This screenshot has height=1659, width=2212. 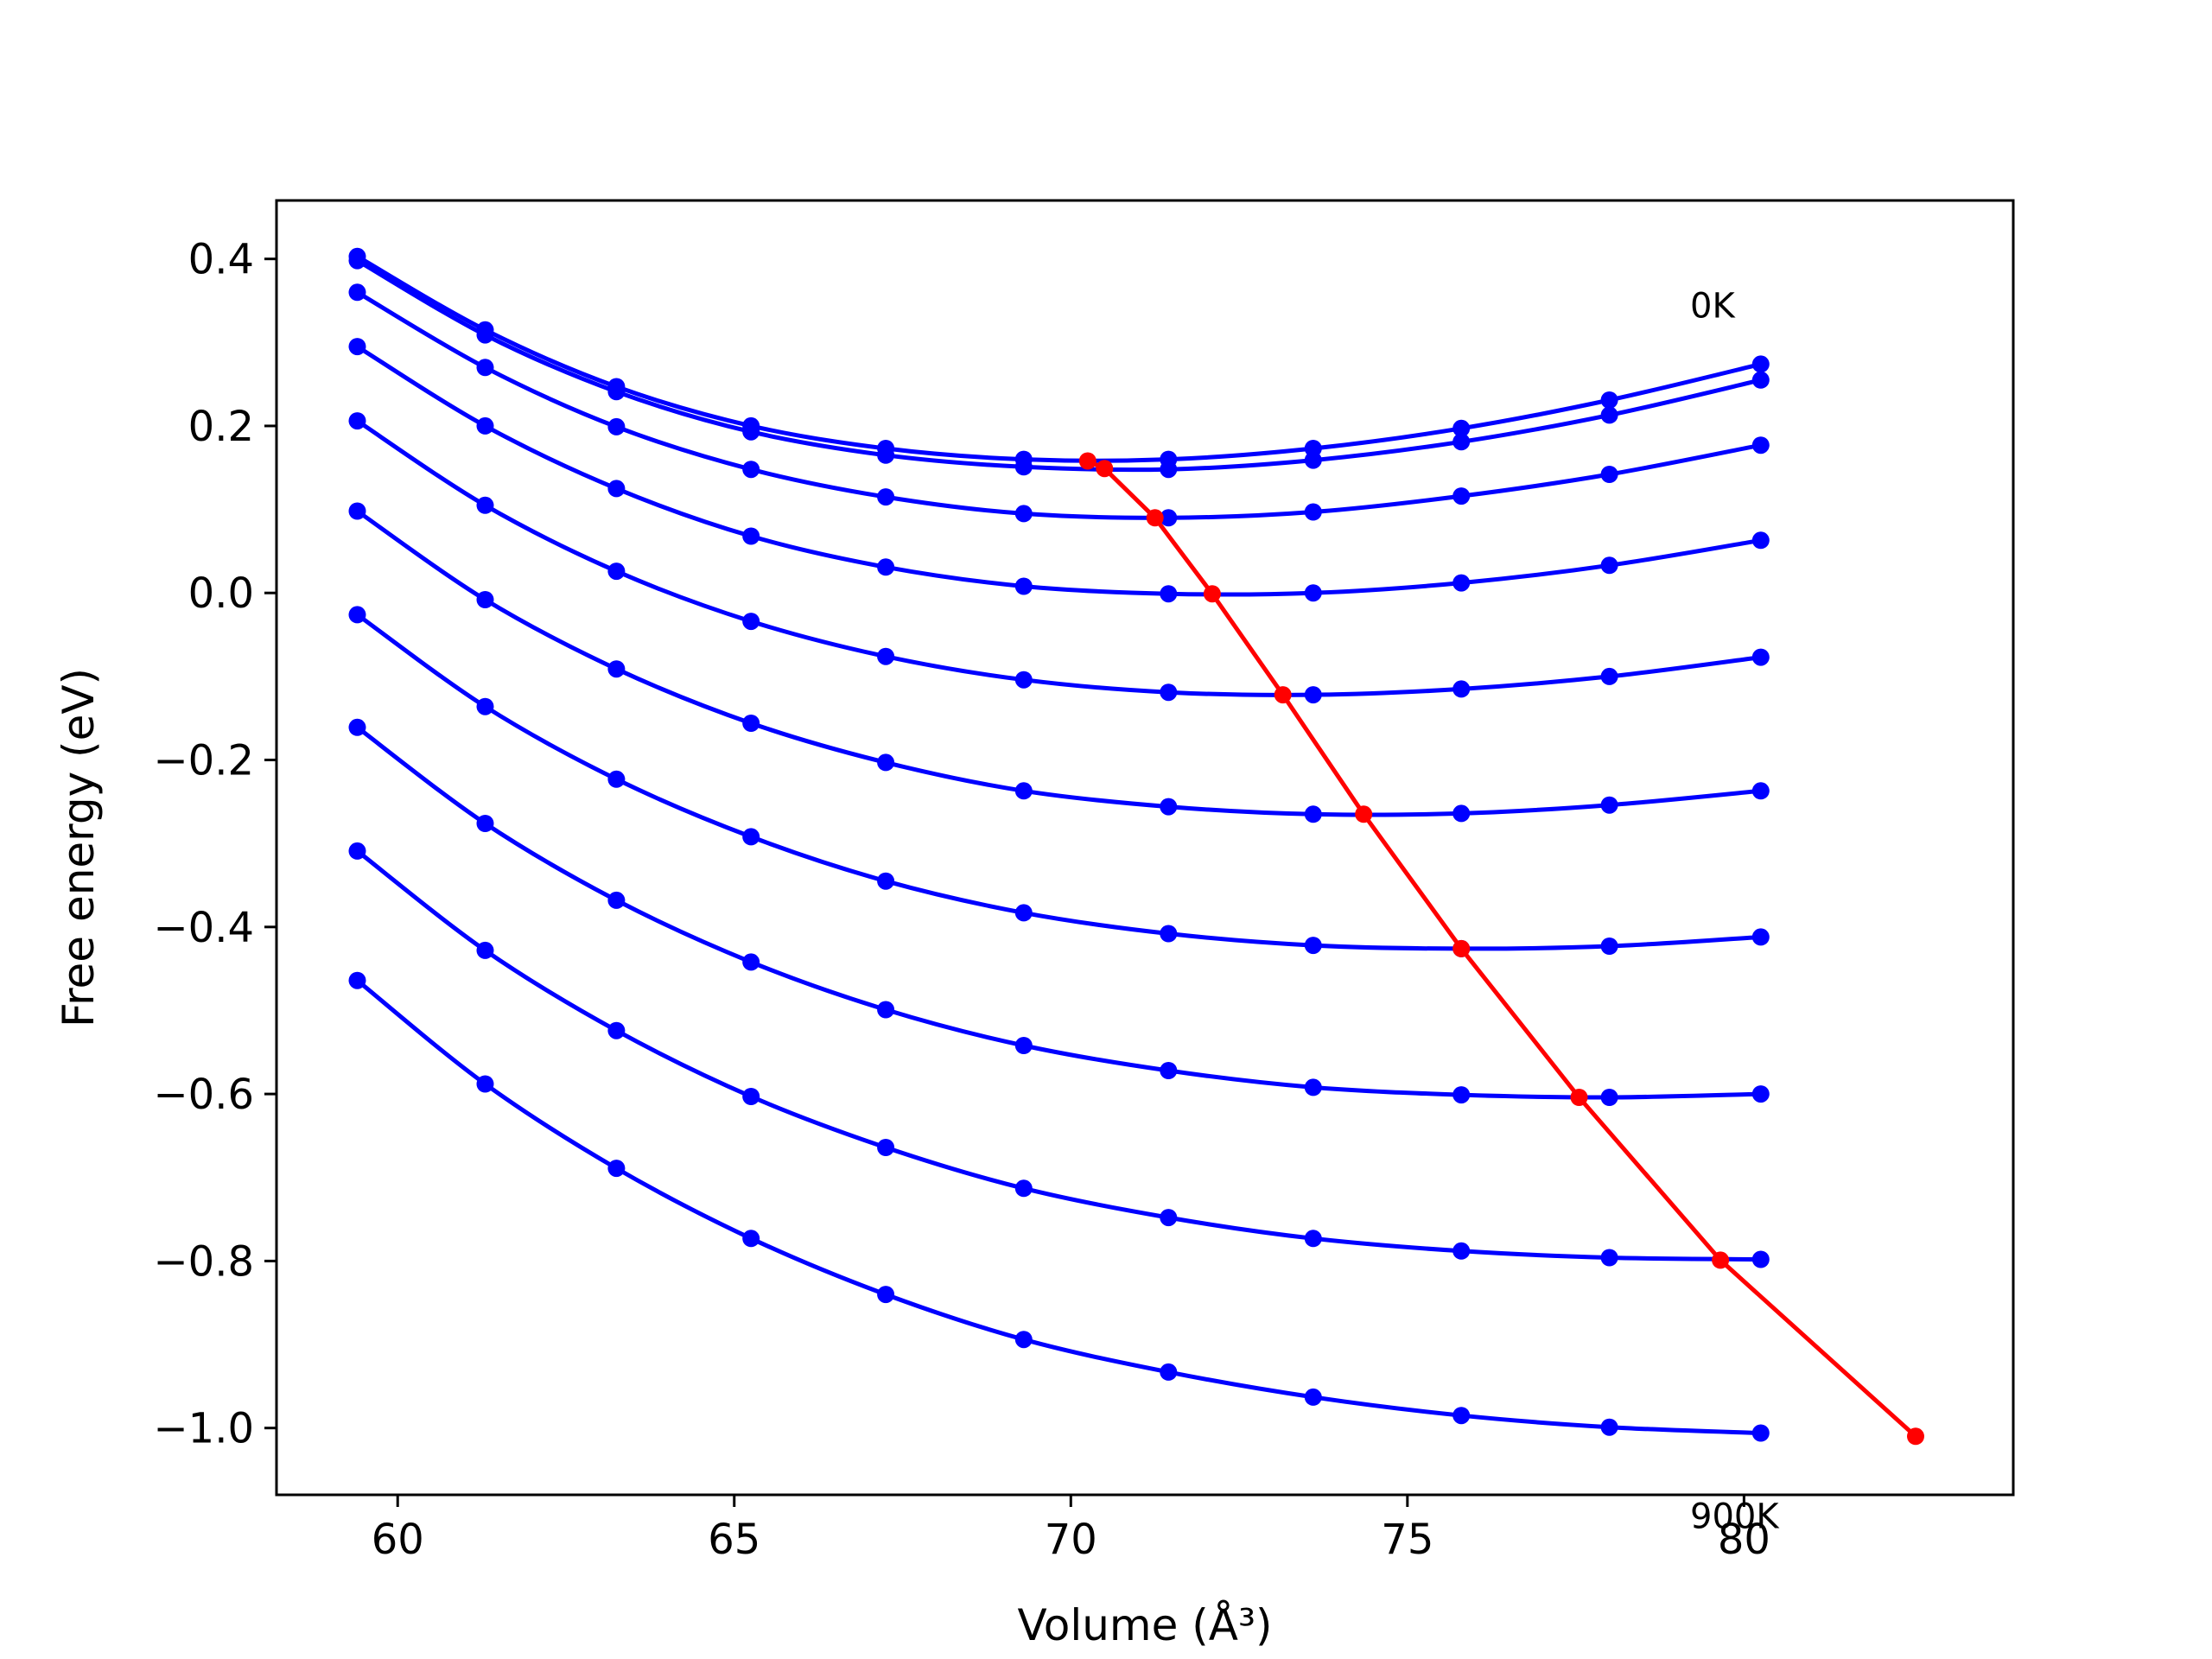 I want to click on y-tick-label-5: −0.6, so click(x=203, y=1095).